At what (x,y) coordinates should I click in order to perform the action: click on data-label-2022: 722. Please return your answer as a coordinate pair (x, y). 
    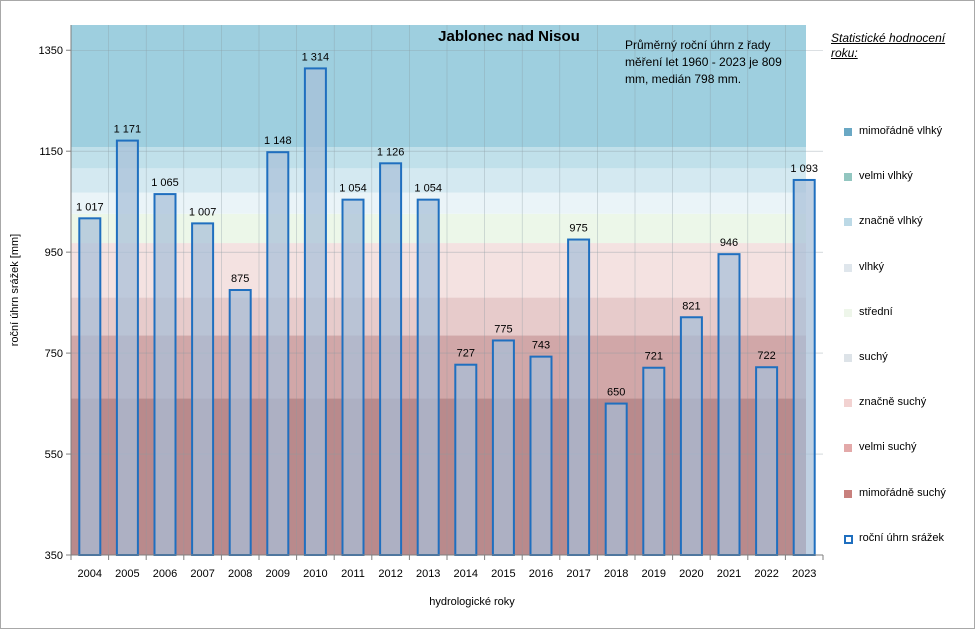
    Looking at the image, I should click on (766, 356).